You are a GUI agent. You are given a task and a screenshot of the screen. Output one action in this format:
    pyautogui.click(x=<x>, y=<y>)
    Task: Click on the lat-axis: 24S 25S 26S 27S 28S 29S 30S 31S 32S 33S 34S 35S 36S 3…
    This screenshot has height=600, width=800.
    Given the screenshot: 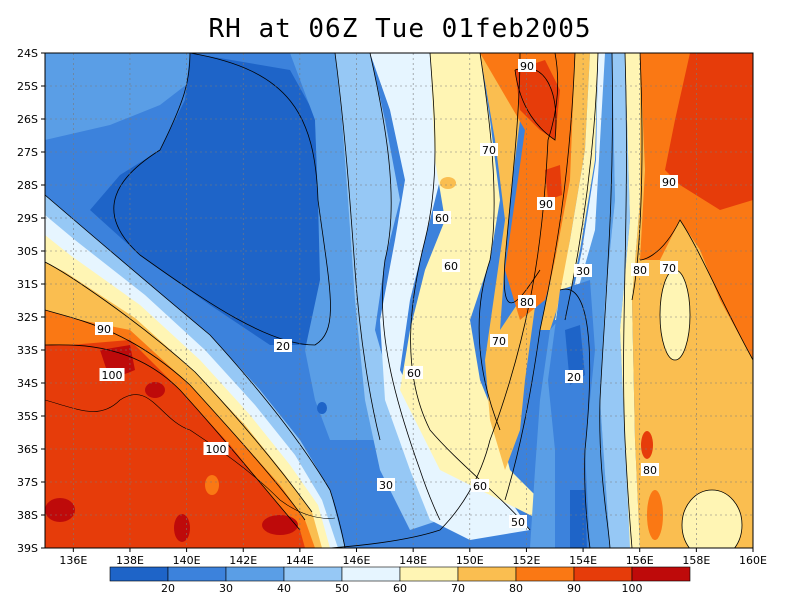 What is the action you would take?
    pyautogui.click(x=31, y=301)
    